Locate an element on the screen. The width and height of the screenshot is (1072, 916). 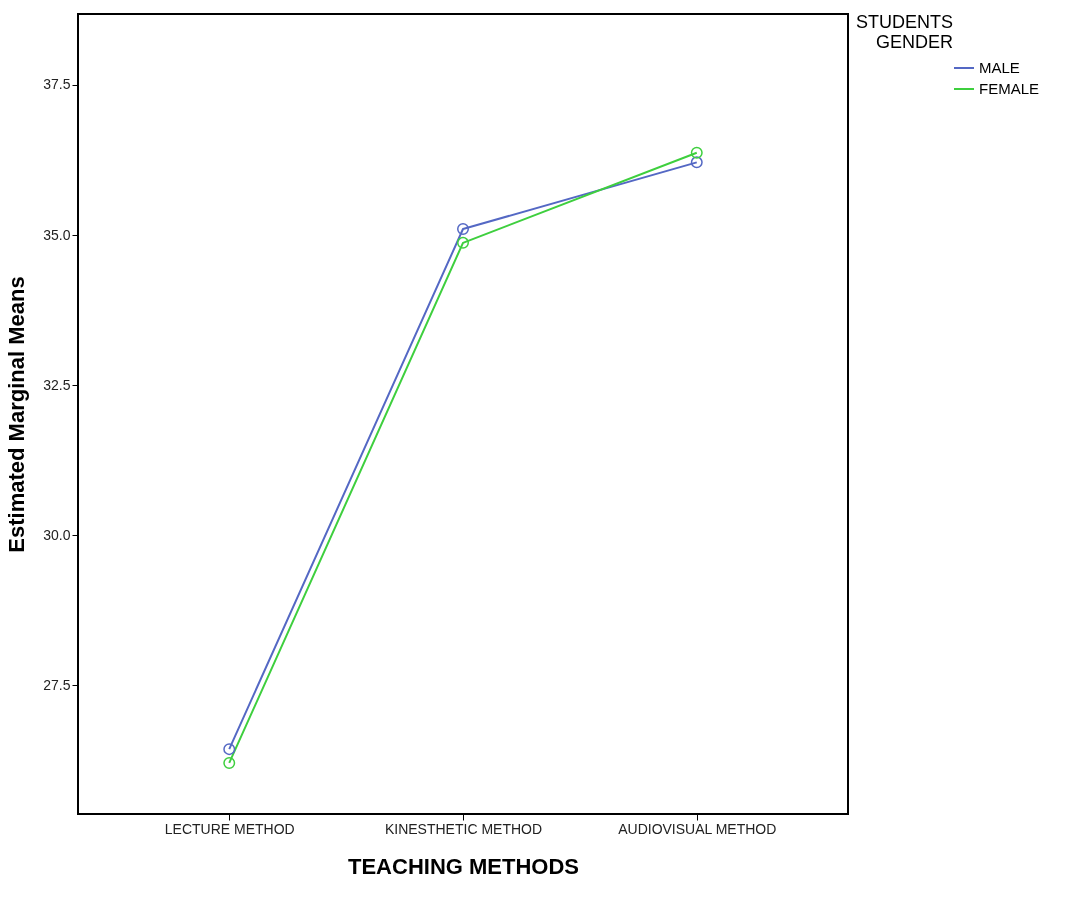
x-tick-label: KINESTHETIC METHOD is located at coordinates (463, 828).